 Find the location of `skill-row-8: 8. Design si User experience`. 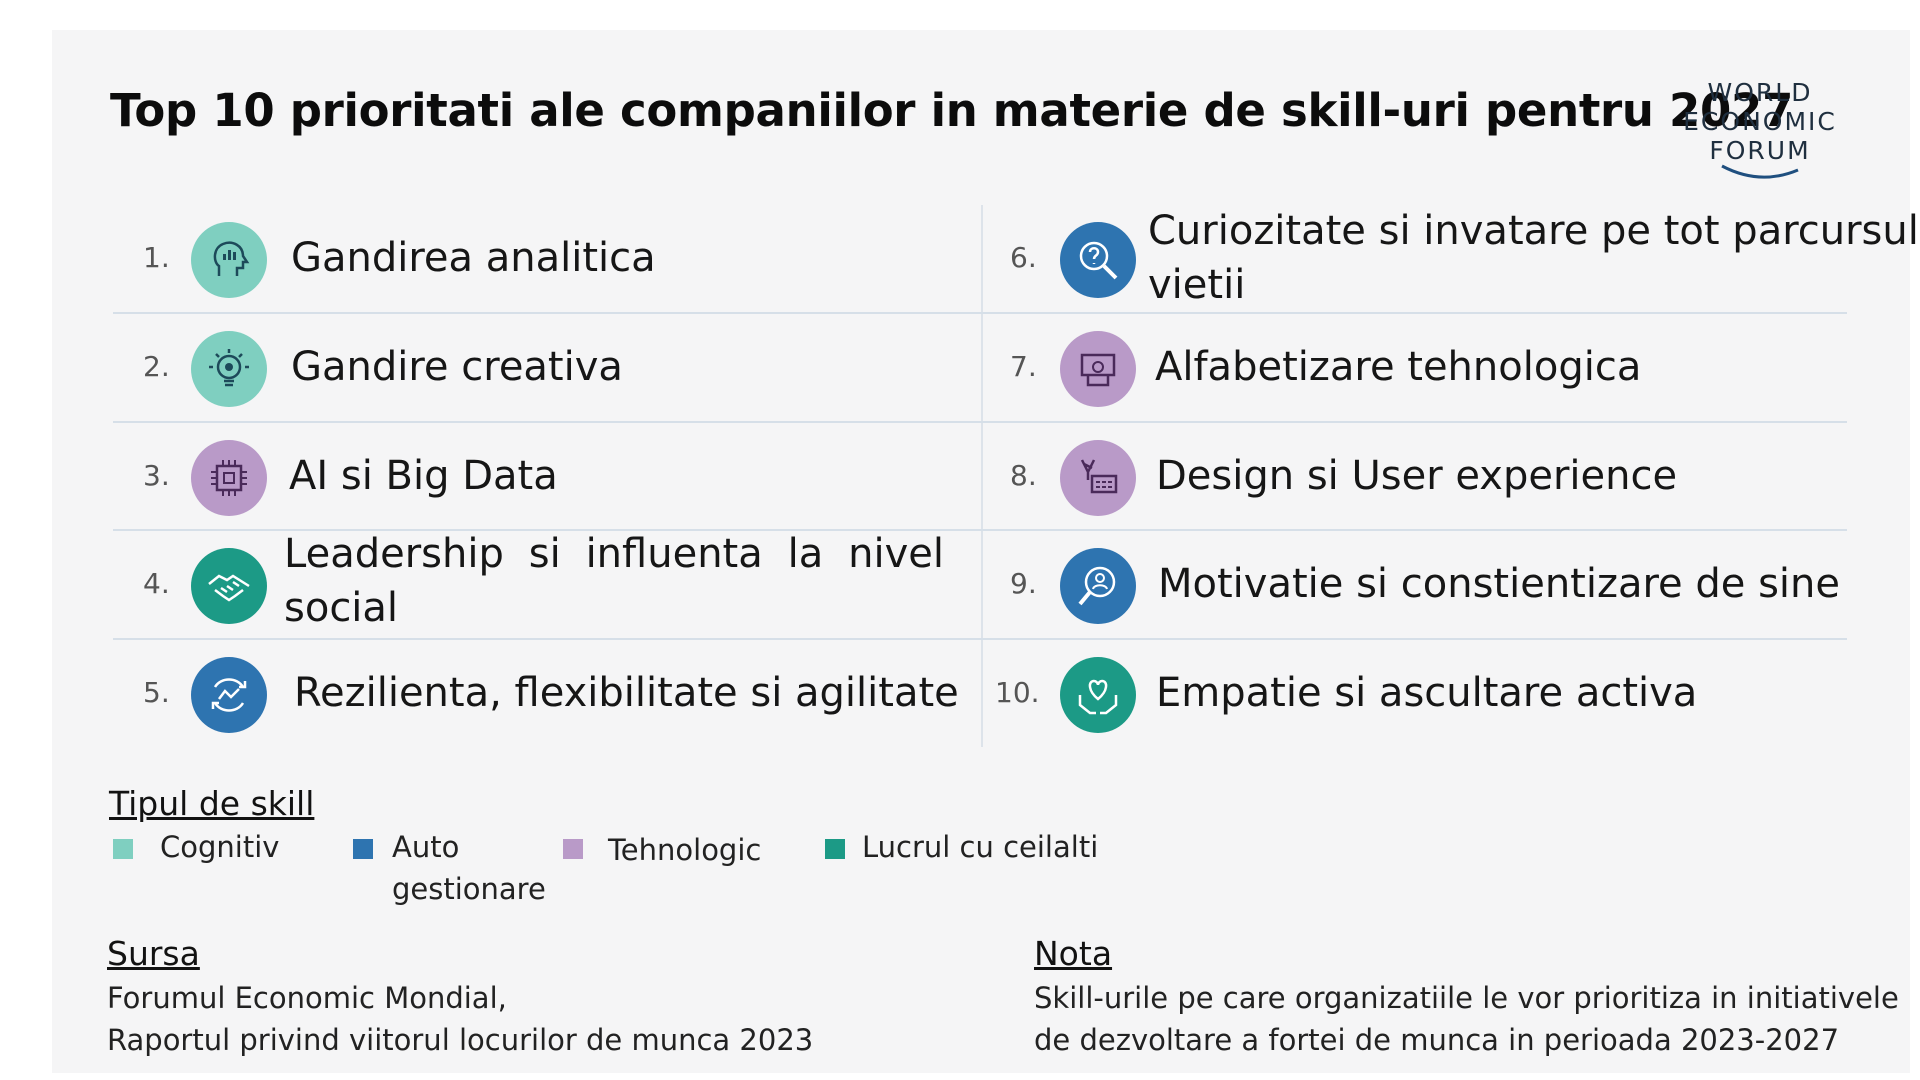

skill-row-8: 8. Design si User experience is located at coordinates (1433, 476).